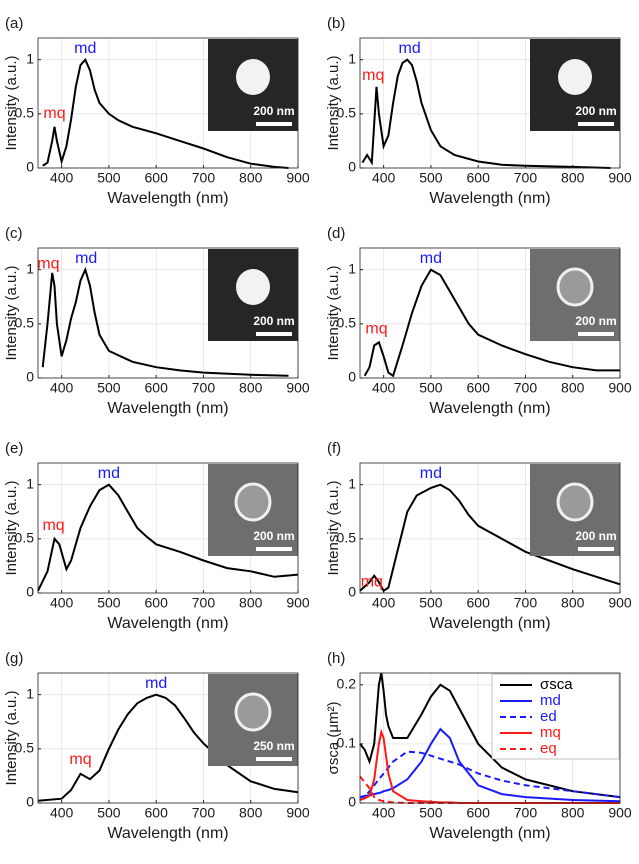 This screenshot has height=864, width=639. What do you see at coordinates (550, 732) in the screenshot?
I see `legend-label: mq` at bounding box center [550, 732].